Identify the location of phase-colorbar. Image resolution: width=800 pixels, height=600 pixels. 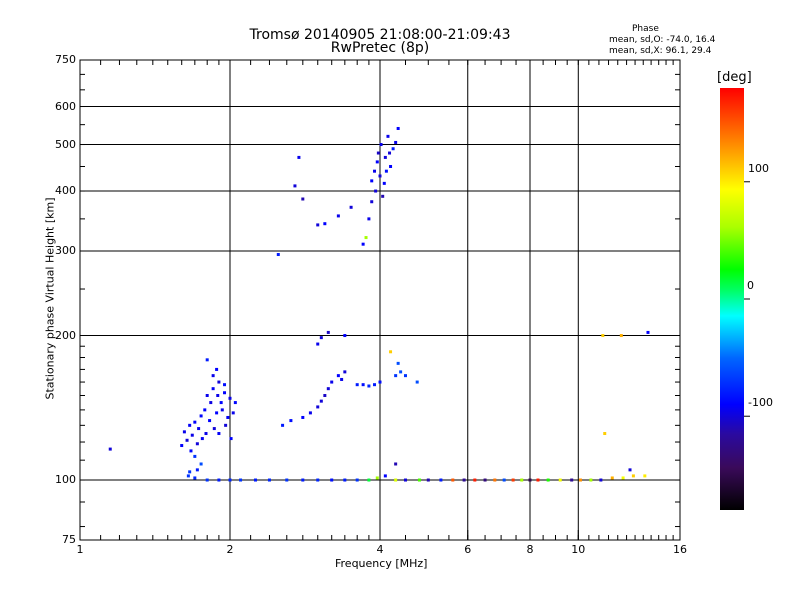
(732, 299).